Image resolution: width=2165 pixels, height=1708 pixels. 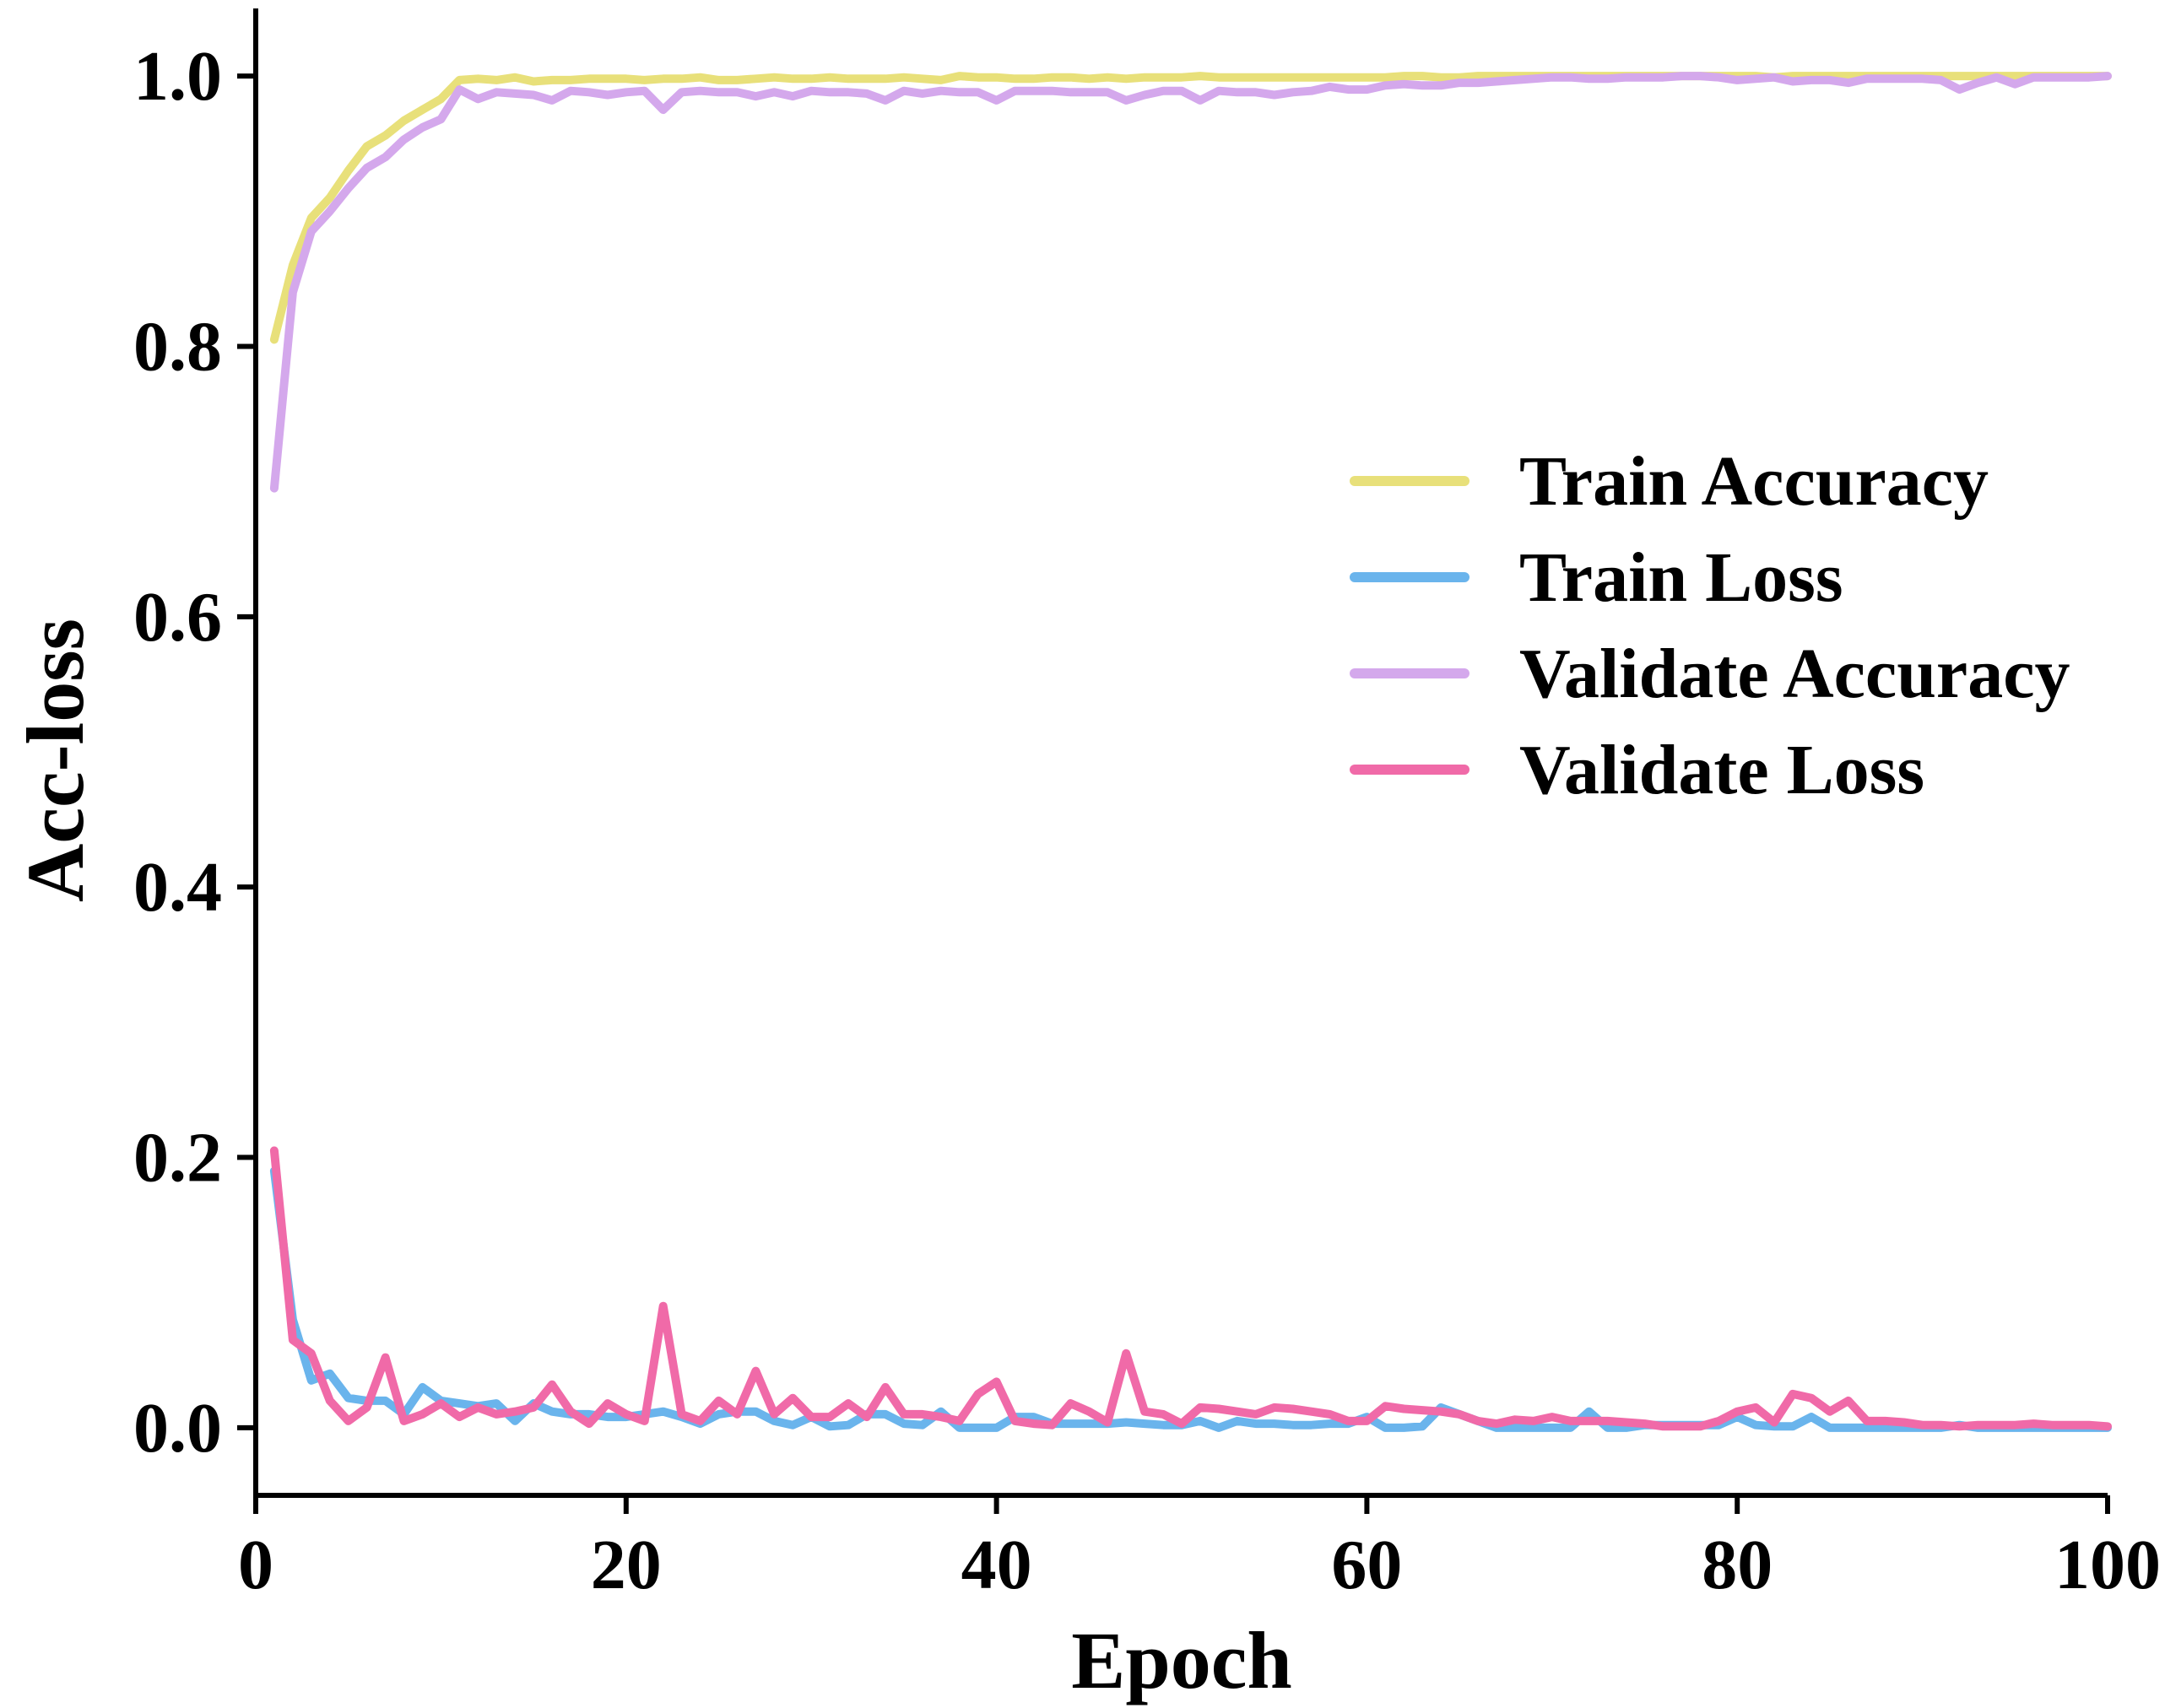 I want to click on y-tick-label: 0.8, so click(x=178, y=346).